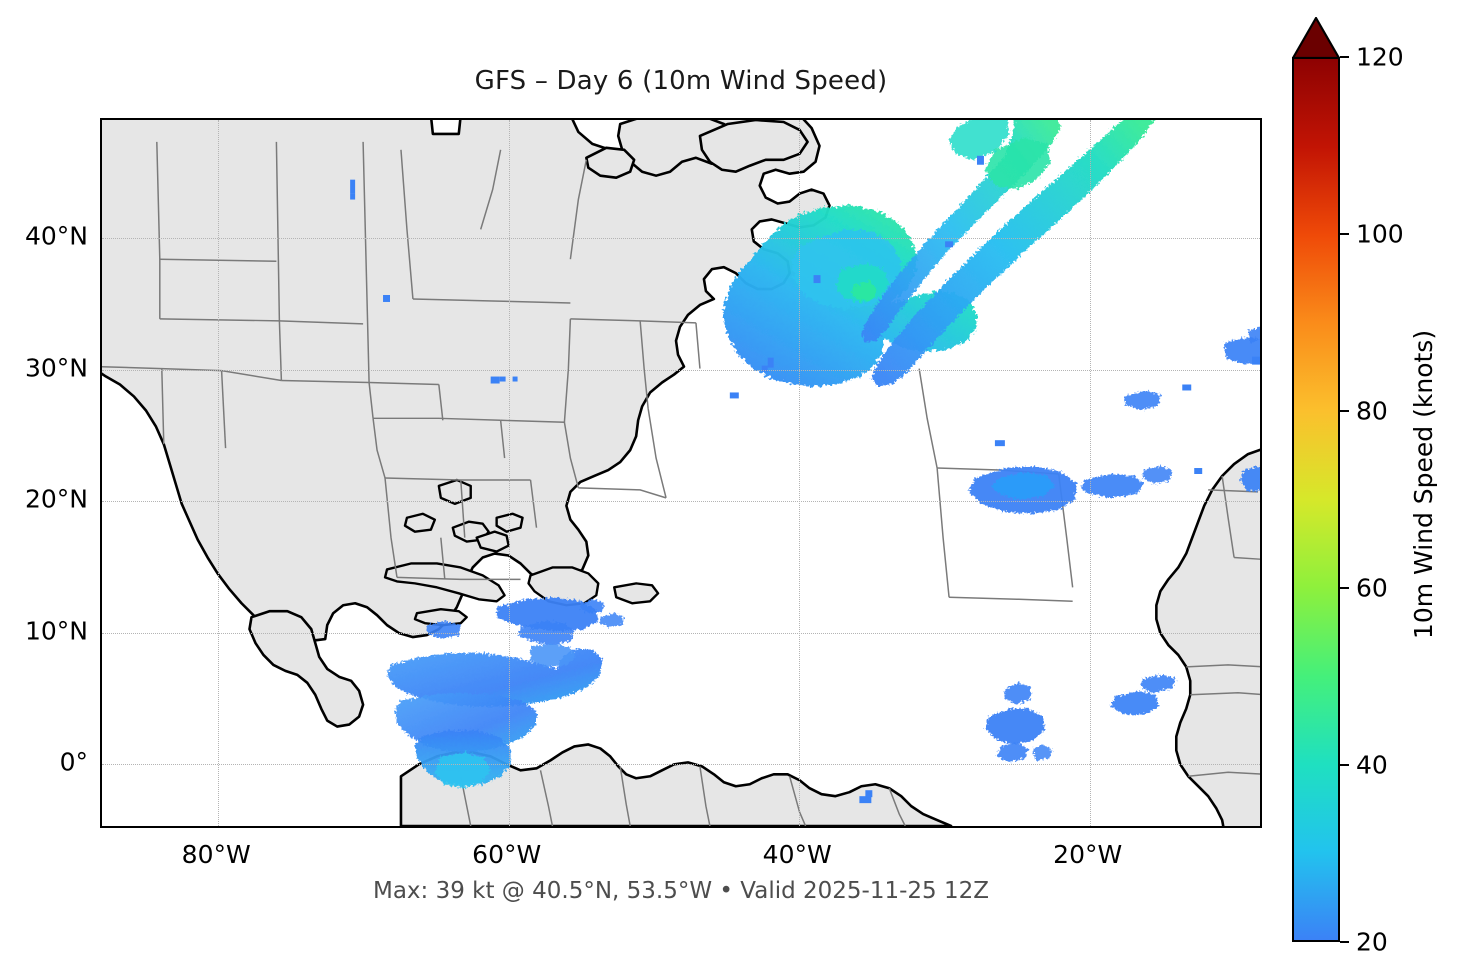 This screenshot has height=969, width=1466. What do you see at coordinates (1143, 694) in the screenshot?
I see `wind-feature-cape-verde` at bounding box center [1143, 694].